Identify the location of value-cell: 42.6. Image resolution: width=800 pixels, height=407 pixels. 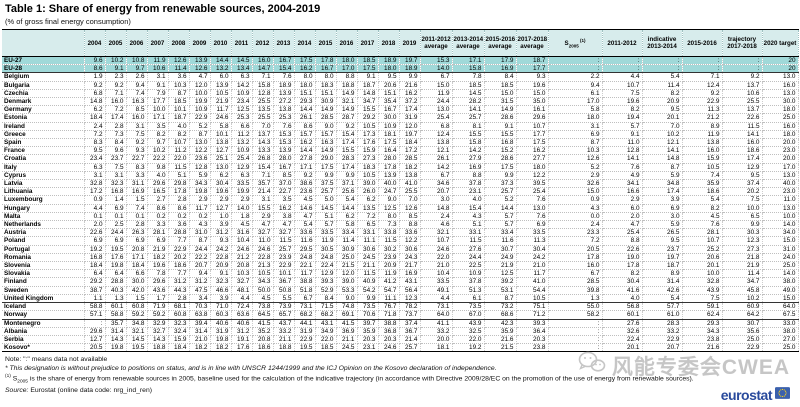
(662, 290).